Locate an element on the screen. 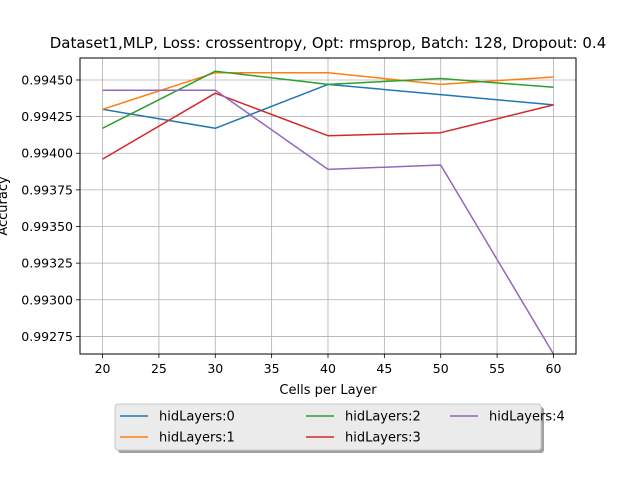 This screenshot has height=480, width=640. x-tick-label: 45 is located at coordinates (384, 368).